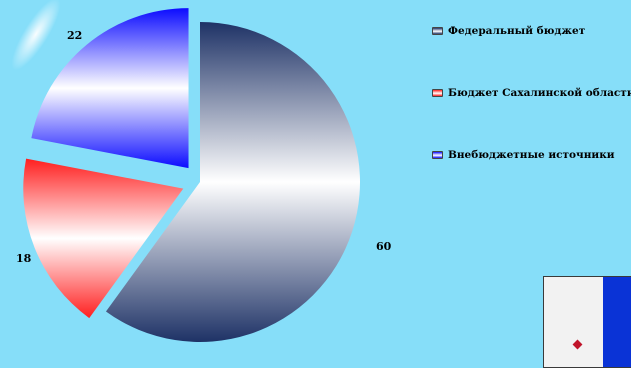 This screenshot has height=368, width=631. Describe the element at coordinates (24, 258) in the screenshot. I see `data-label: 18` at that location.